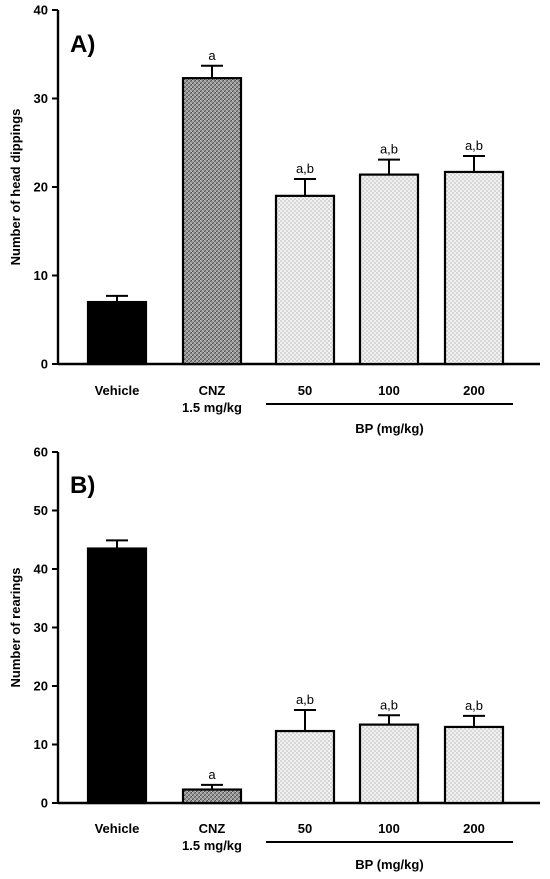 The height and width of the screenshot is (879, 550). Describe the element at coordinates (15, 628) in the screenshot. I see `y-axis-label: Number of rearings` at that location.